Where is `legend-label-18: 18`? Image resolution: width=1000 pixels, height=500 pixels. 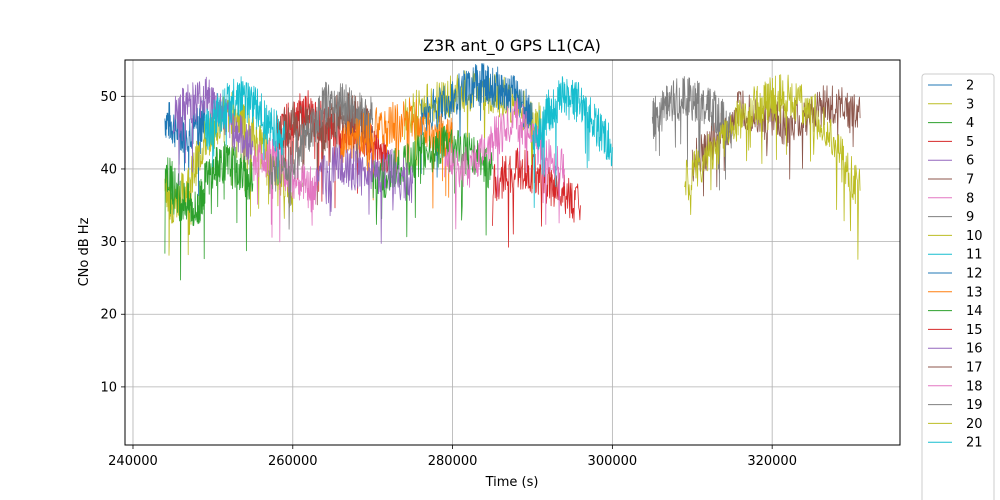
legend-label-18: 18 is located at coordinates (974, 386).